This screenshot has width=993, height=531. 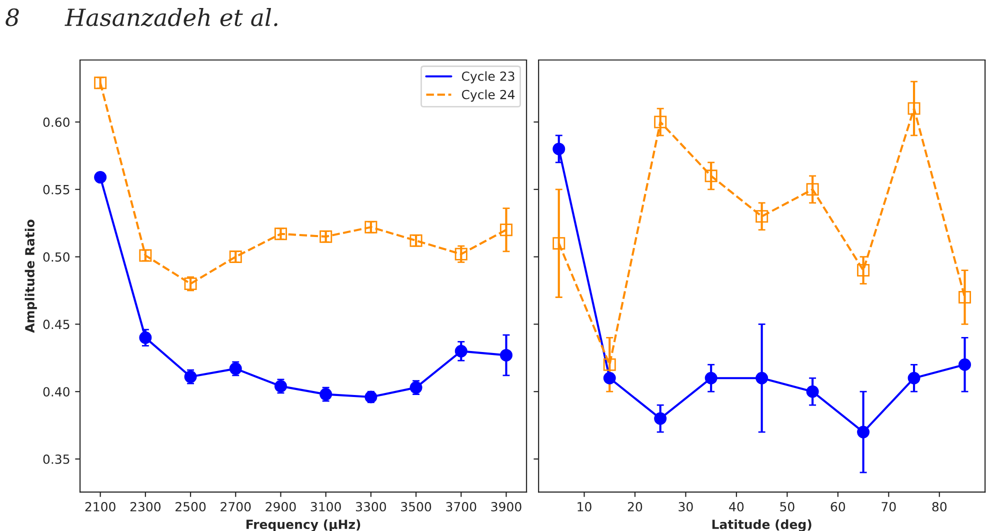 What do you see at coordinates (56, 392) in the screenshot?
I see `y-tick-label: 0.40` at bounding box center [56, 392].